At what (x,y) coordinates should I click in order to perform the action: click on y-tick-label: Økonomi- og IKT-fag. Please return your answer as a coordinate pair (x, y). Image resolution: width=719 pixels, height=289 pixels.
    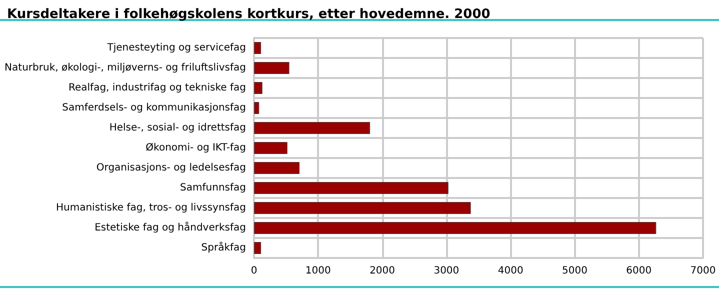
    Looking at the image, I should click on (196, 148).